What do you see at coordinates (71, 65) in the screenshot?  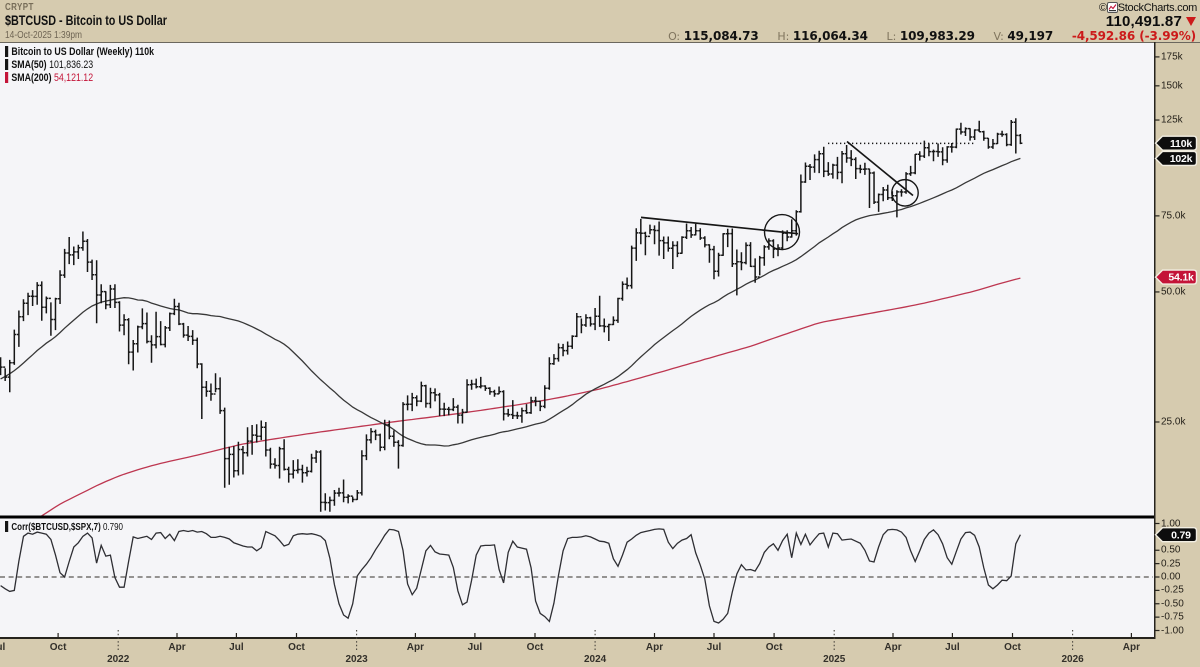 I see `legend-sma50-value: 101,836.23` at bounding box center [71, 65].